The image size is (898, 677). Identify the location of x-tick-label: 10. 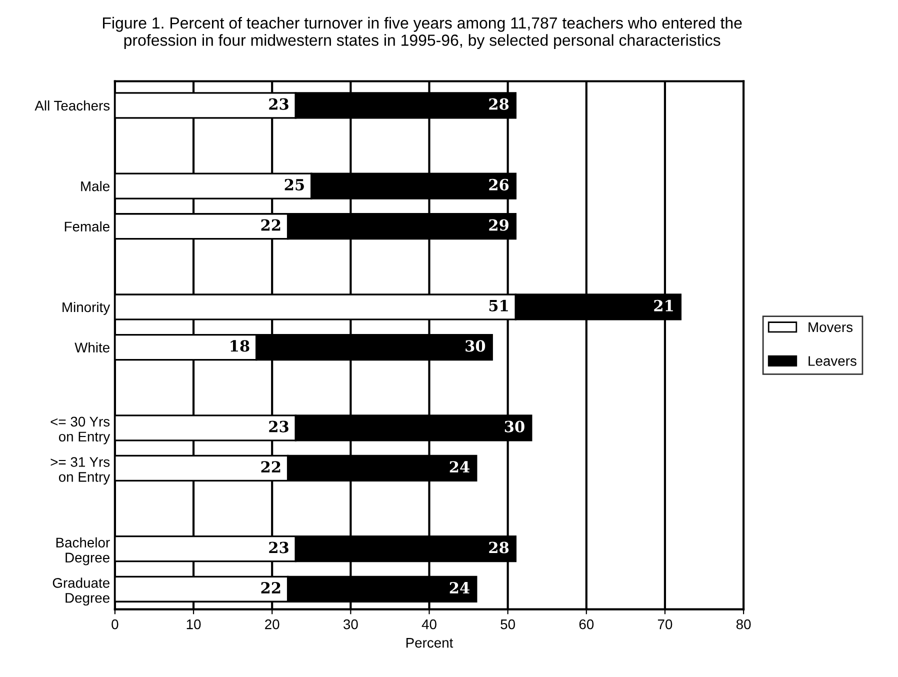
(193, 624).